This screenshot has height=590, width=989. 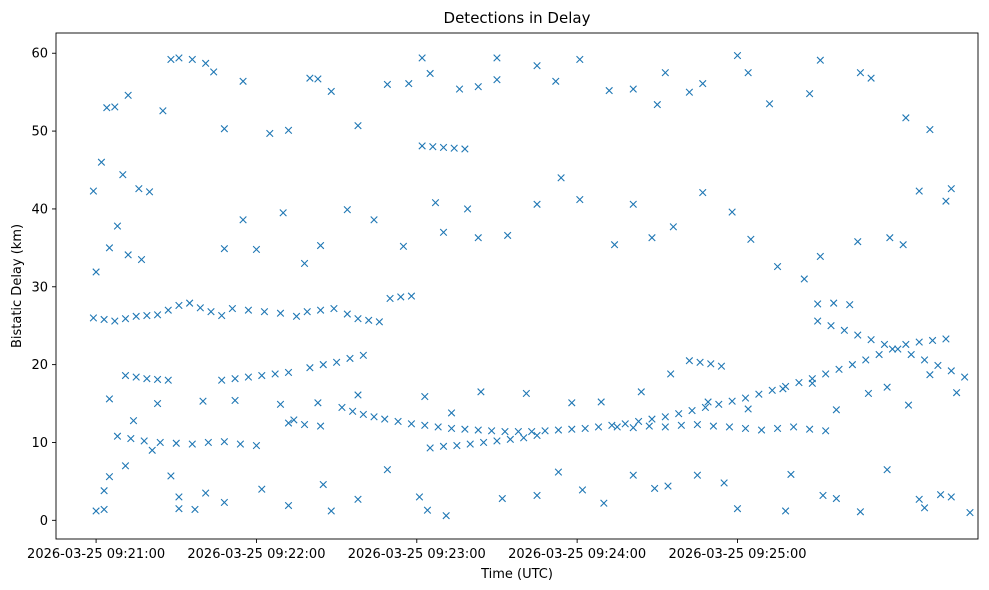 What do you see at coordinates (39, 132) in the screenshot?
I see `y-tick-label: 50` at bounding box center [39, 132].